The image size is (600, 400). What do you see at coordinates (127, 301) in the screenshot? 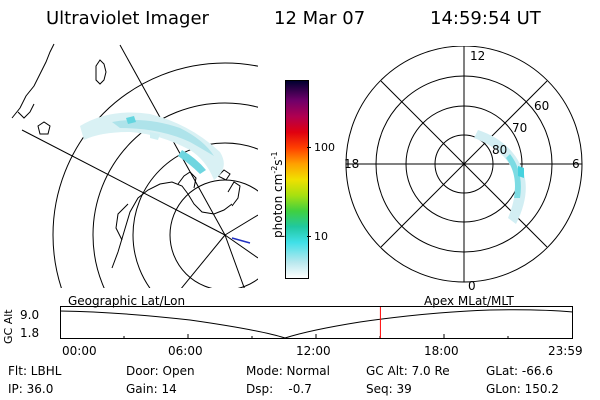
I see `timeline-label-geographic: Geographic Lat/Lon` at bounding box center [127, 301].